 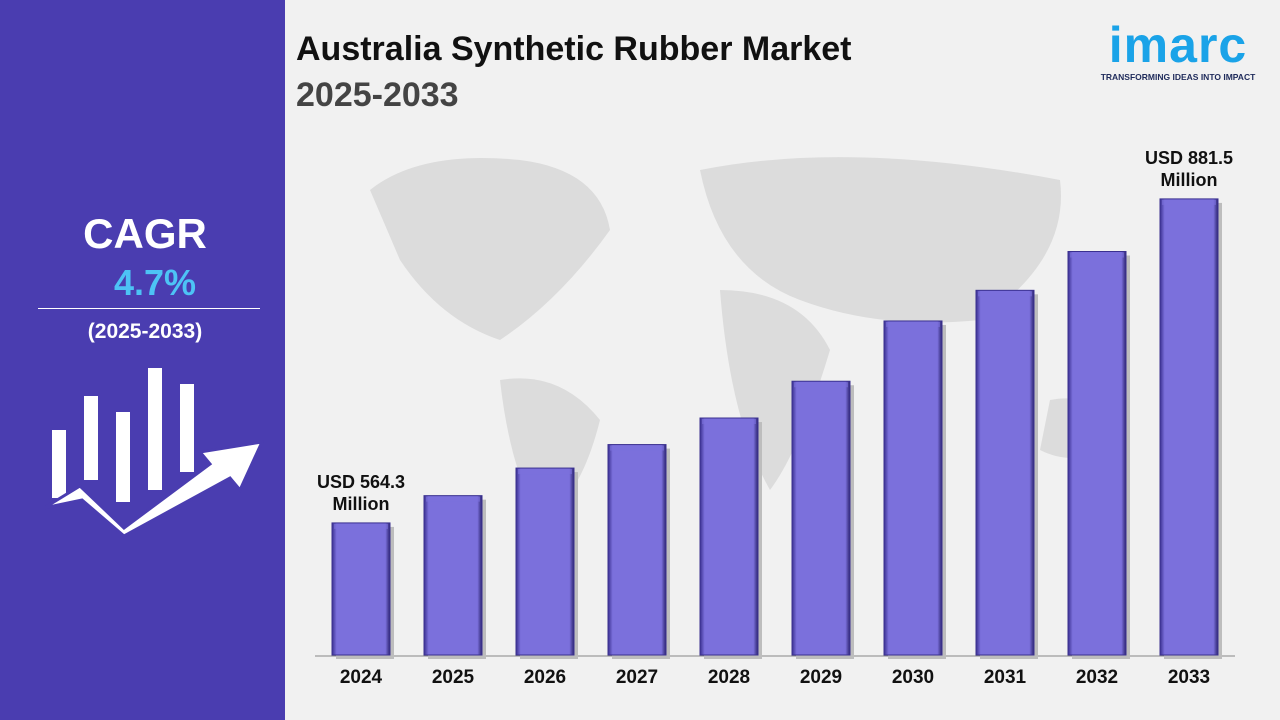 I want to click on x-tick-label: 2025, so click(x=453, y=677).